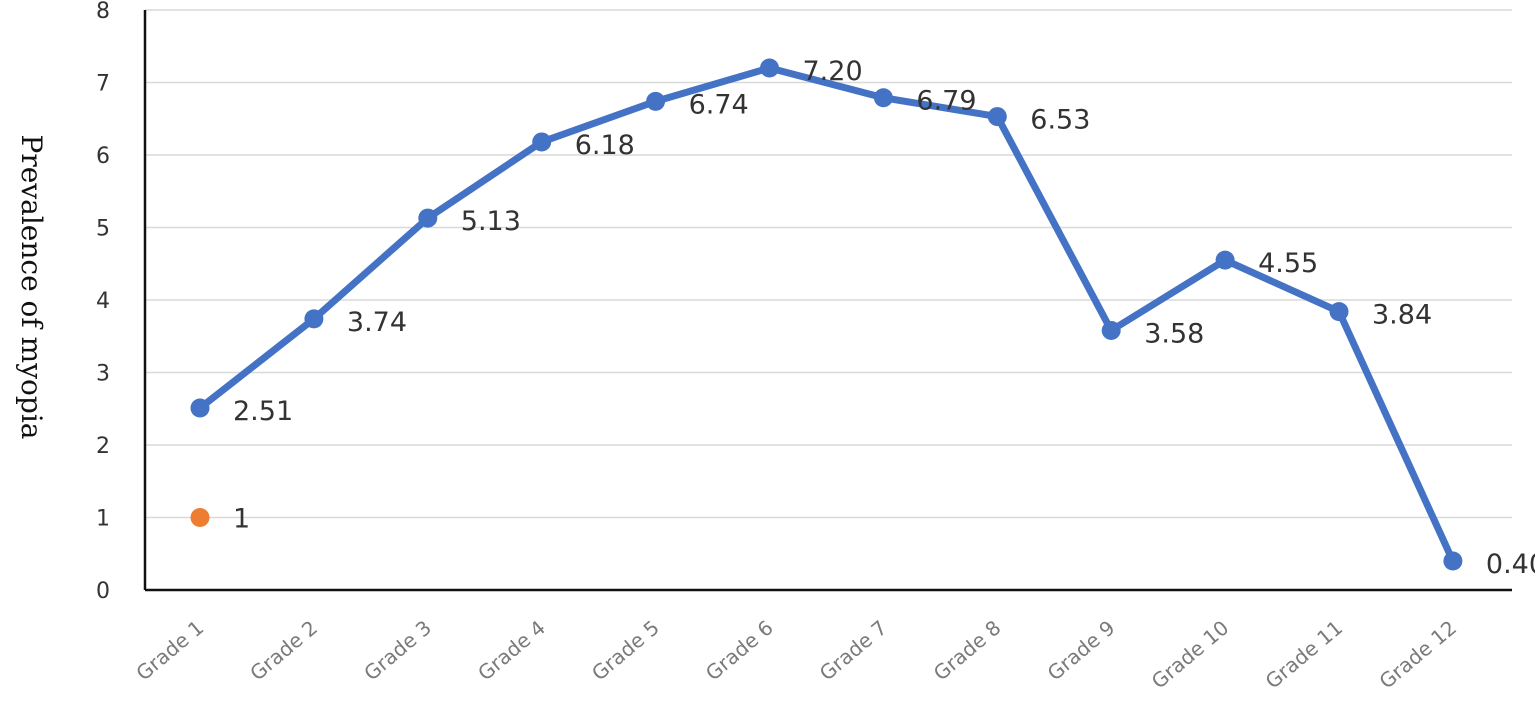  I want to click on x-tick-label: Grade 6, so click(739, 650).